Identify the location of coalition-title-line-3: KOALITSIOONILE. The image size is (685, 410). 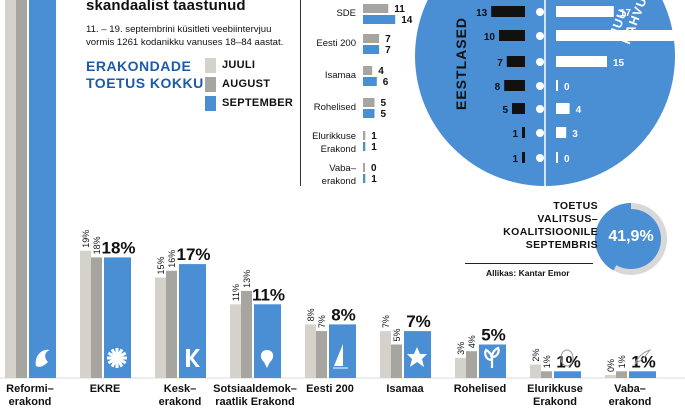
(550, 232).